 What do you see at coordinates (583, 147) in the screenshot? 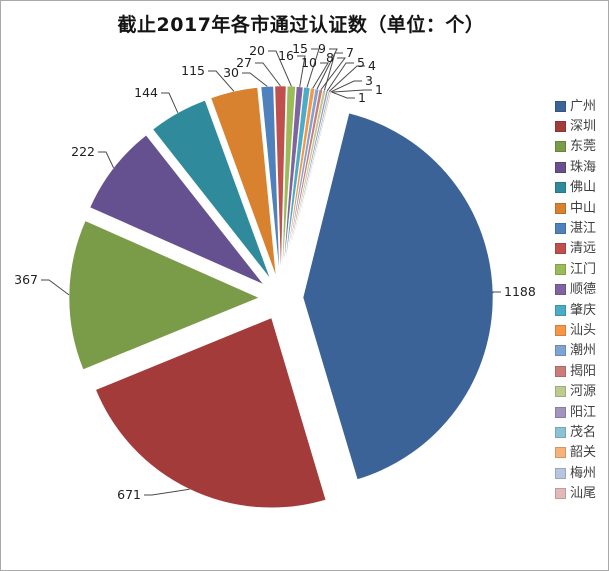
I see `legend-label: 东莞` at bounding box center [583, 147].